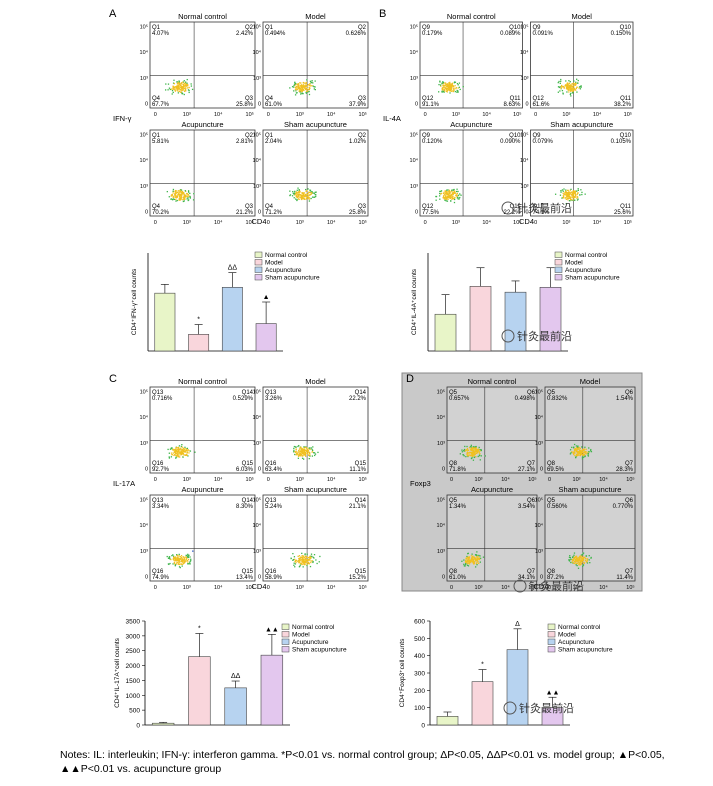 The width and height of the screenshot is (713, 786). Describe the element at coordinates (520, 586) in the screenshot. I see `wechat-icon` at that location.